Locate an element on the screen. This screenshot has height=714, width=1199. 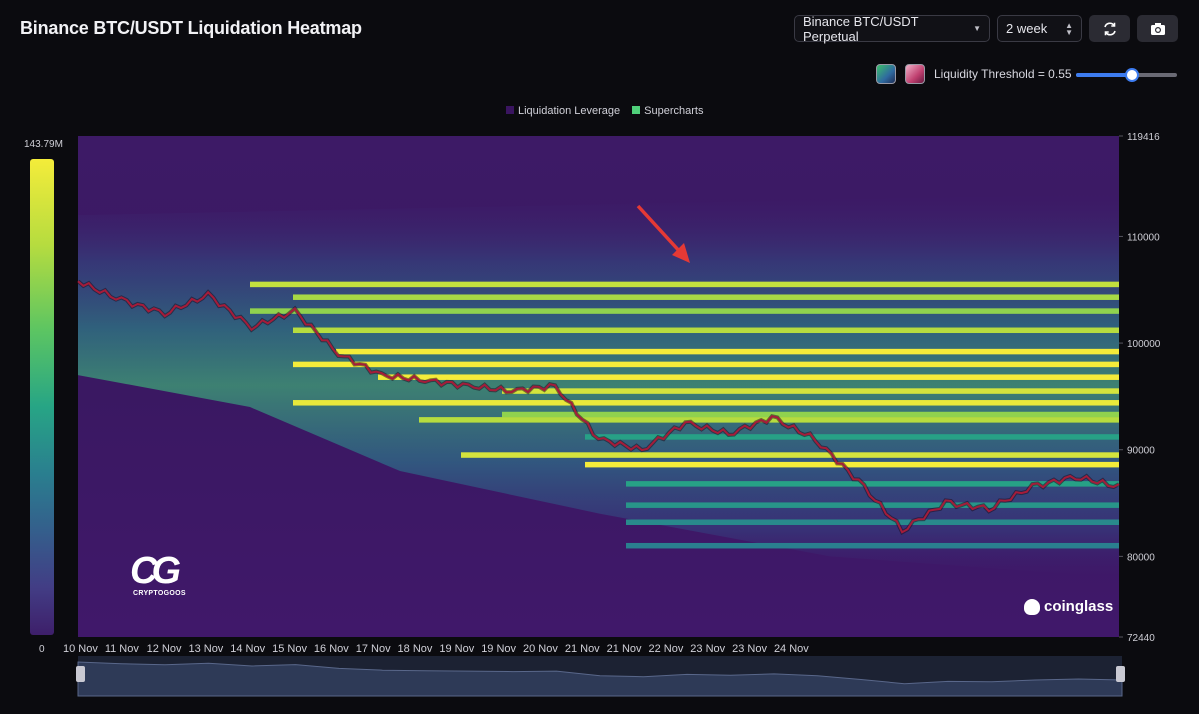
colorbar-max-label: 143.79M is located at coordinates (43, 144).